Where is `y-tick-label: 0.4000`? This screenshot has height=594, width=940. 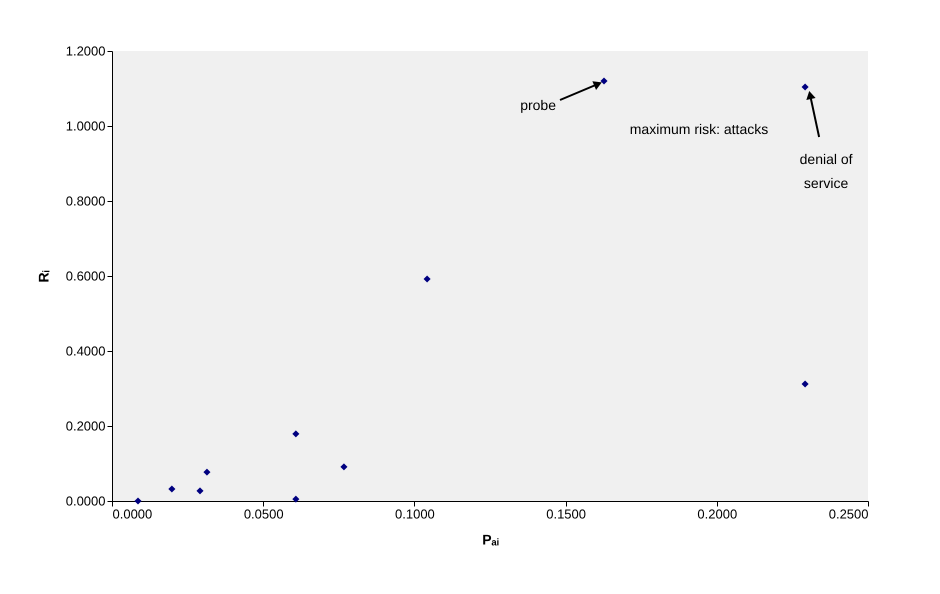
y-tick-label: 0.4000 is located at coordinates (86, 351).